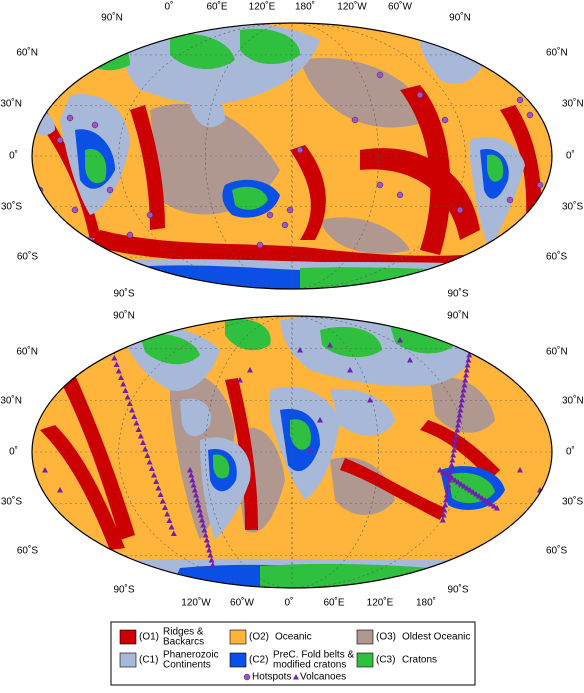 The height and width of the screenshot is (693, 584). What do you see at coordinates (293, 637) in the screenshot?
I see `legend-label: Oceanic` at bounding box center [293, 637].